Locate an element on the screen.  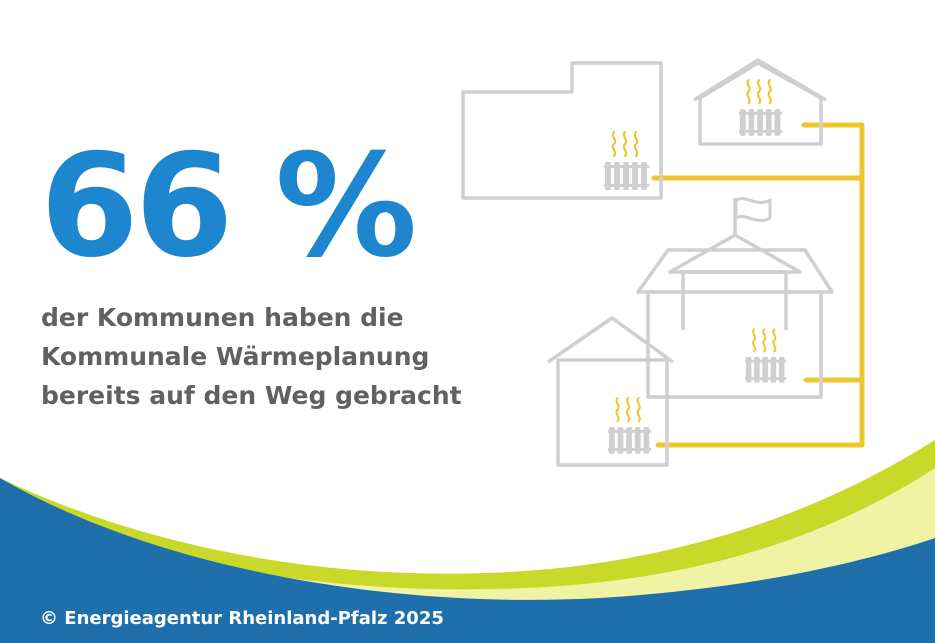
description-line: Kommunale Wärmeplanung is located at coordinates (235, 356).